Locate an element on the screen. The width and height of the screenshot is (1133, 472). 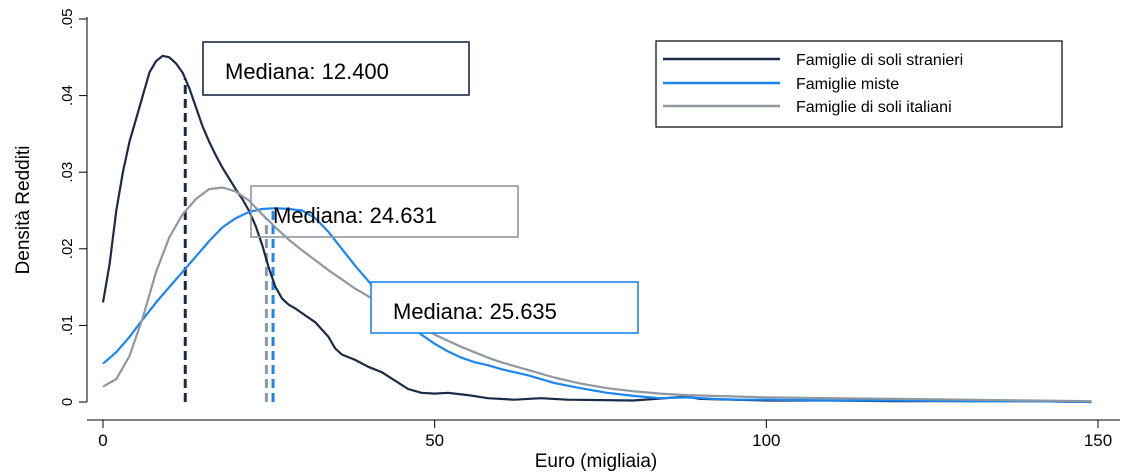
y-tick-label-1: .01 is located at coordinates (67, 325).